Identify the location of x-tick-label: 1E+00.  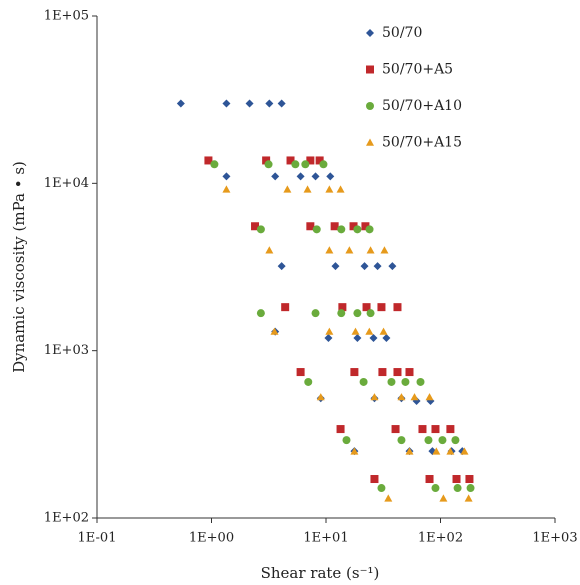
(211, 538).